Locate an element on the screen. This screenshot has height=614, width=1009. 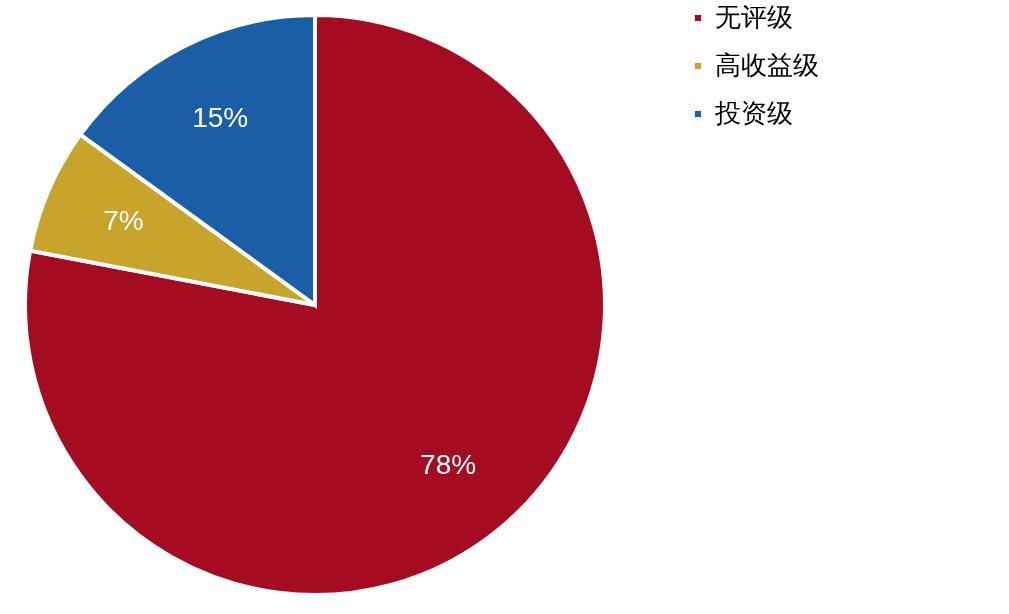
data-label: 15% is located at coordinates (220, 117).